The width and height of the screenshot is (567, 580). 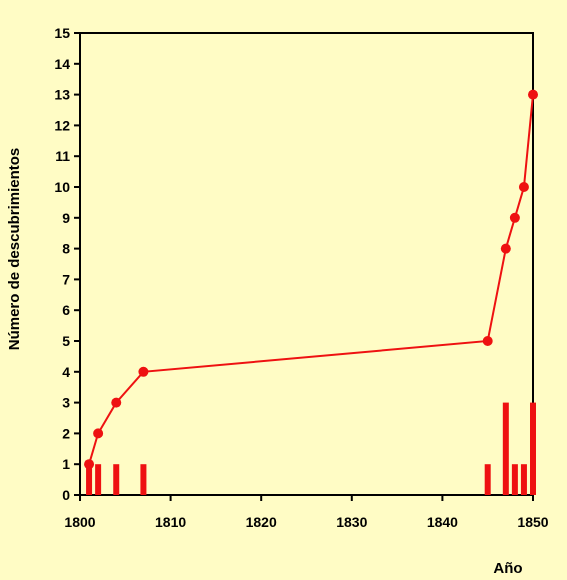 What do you see at coordinates (532, 522) in the screenshot?
I see `x-tick-label: 1850` at bounding box center [532, 522].